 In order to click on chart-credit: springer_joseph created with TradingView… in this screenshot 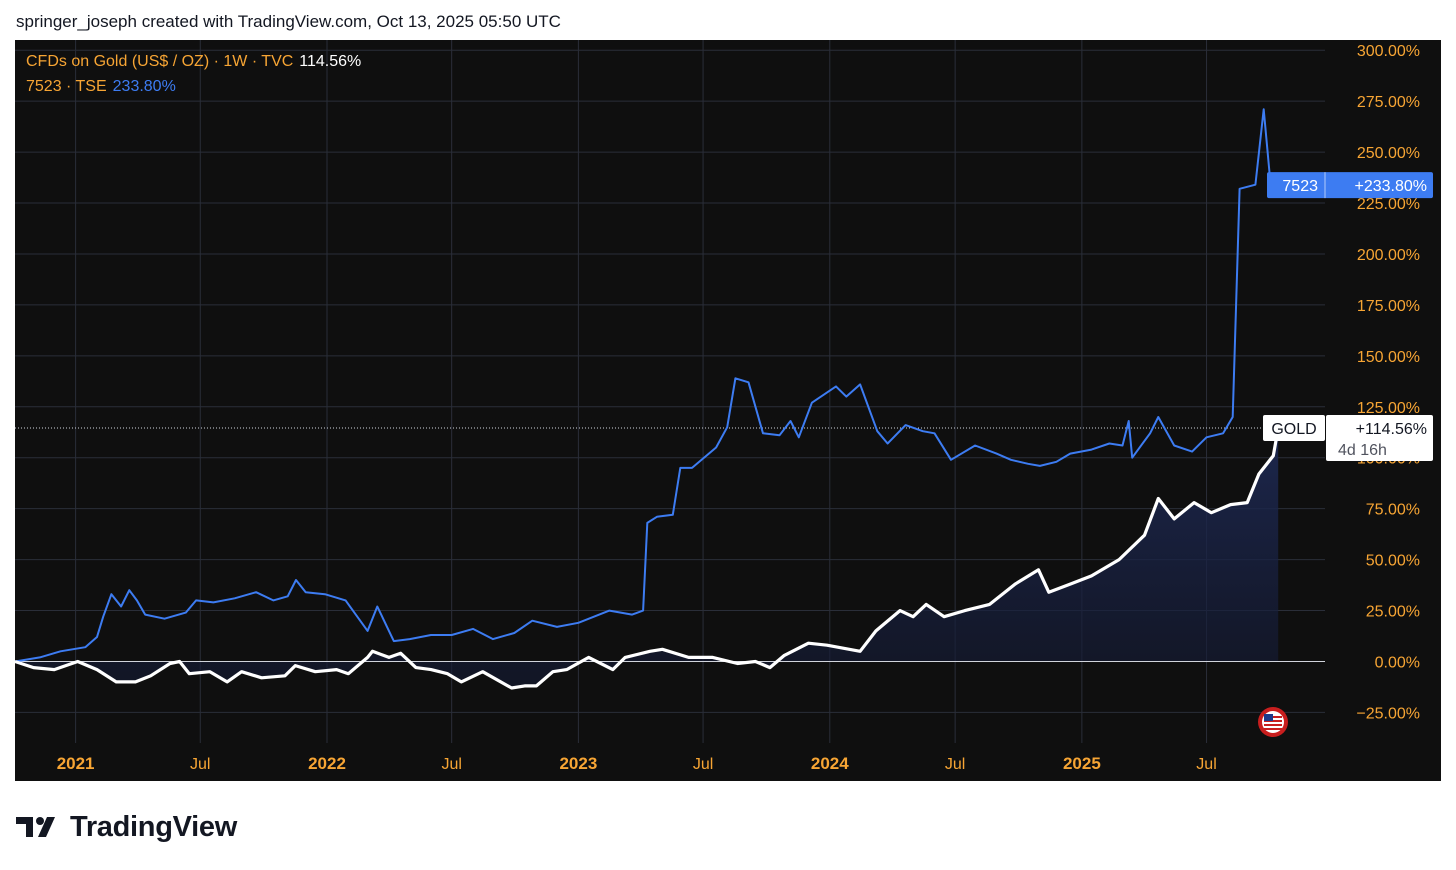, I will do `click(288, 21)`.